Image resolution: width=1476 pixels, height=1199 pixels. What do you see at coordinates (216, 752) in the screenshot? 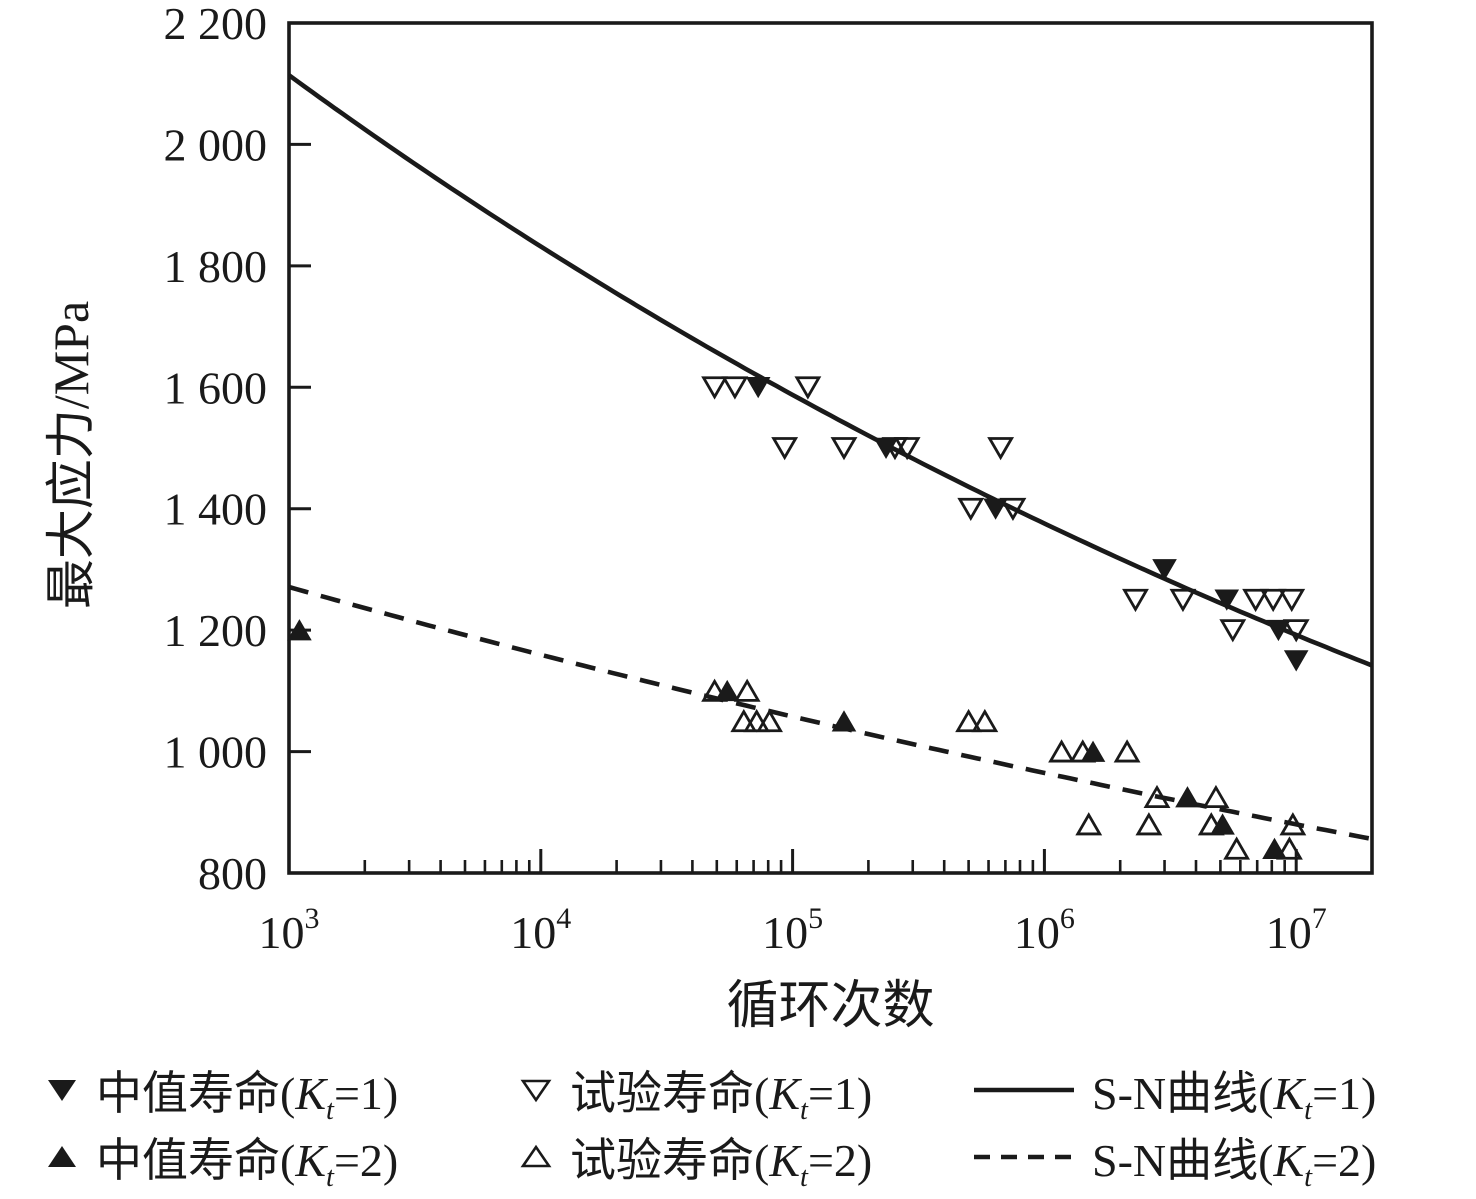
I see `y-tick-label: 1 000` at bounding box center [216, 752].